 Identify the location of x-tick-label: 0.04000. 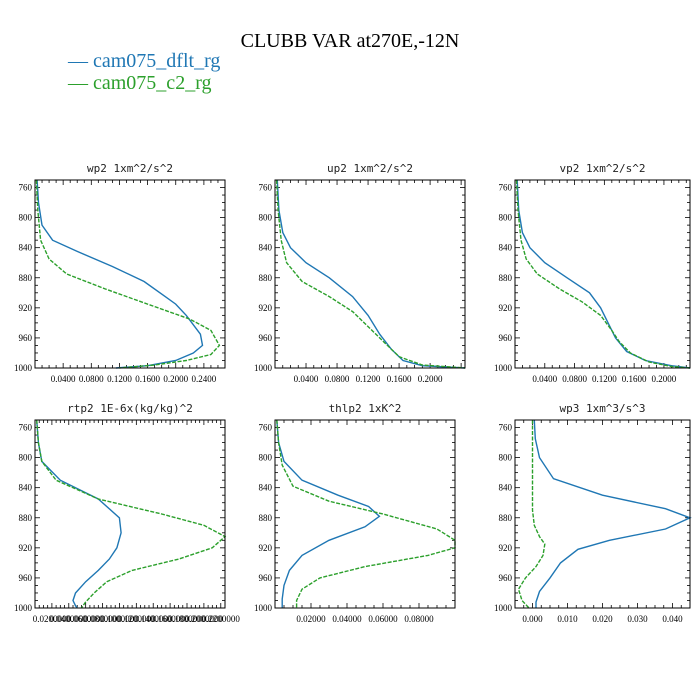
(347, 619).